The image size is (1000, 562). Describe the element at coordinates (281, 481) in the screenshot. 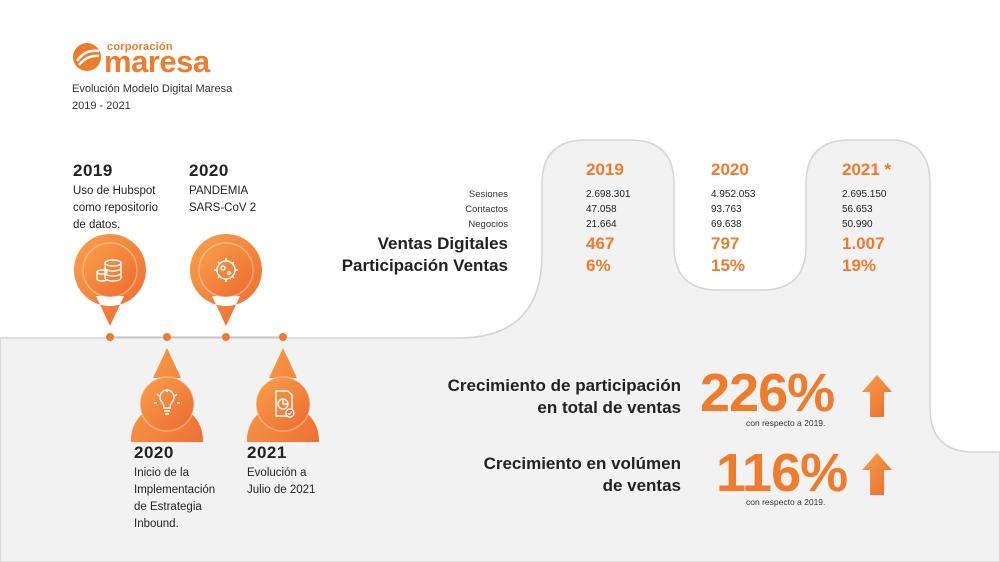

I see `timeline-desc: Evolución a Julio de 2021` at that location.